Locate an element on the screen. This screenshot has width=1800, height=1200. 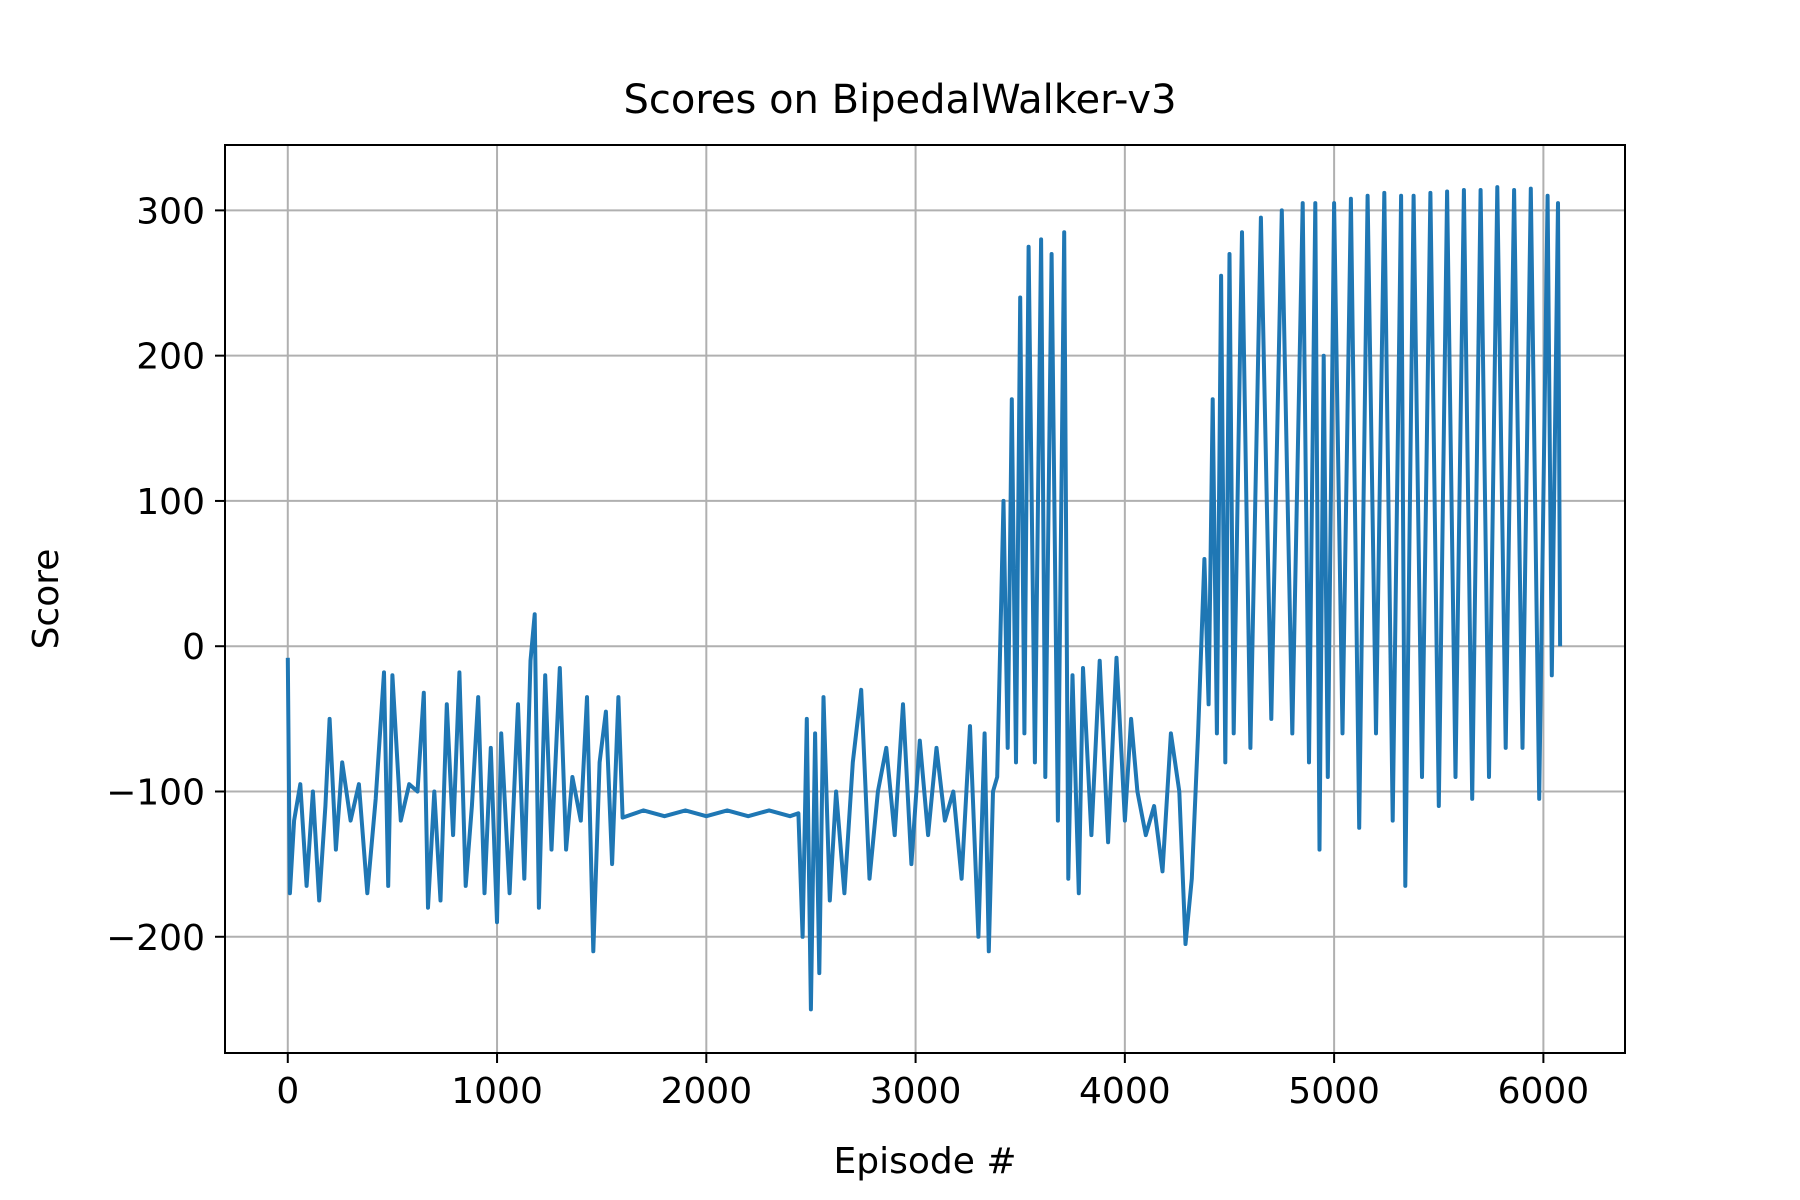
y-tick-label: −200 is located at coordinates (155, 938).